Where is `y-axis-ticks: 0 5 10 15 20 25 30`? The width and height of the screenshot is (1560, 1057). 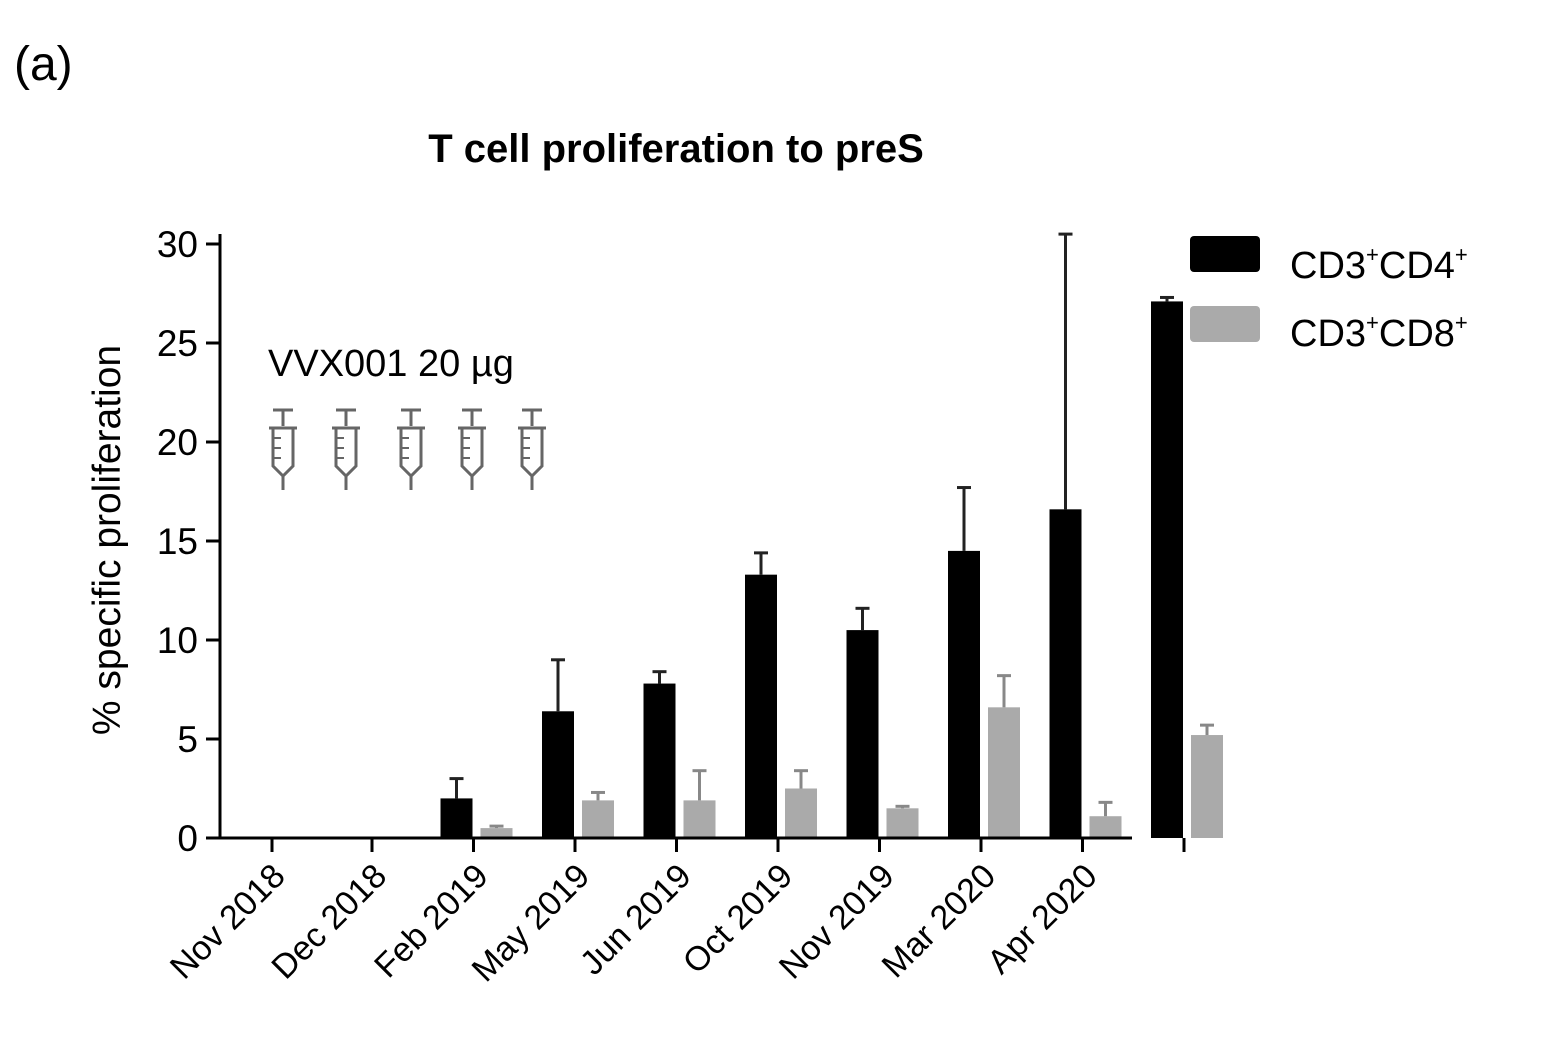
y-axis-ticks: 0 5 10 15 20 25 30 is located at coordinates (188, 541).